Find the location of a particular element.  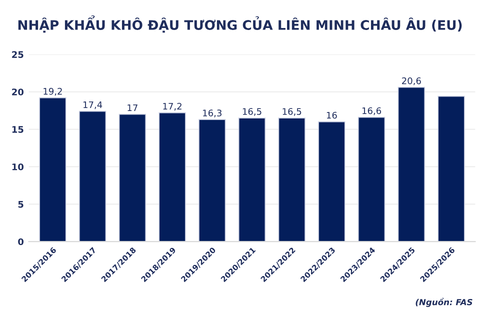

data-label: 17,2 is located at coordinates (172, 106).